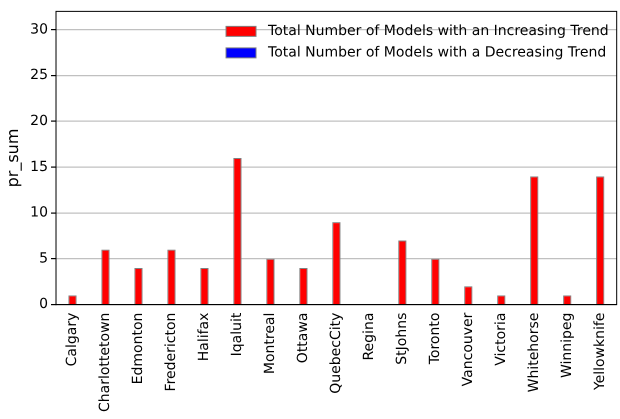 Image resolution: width=620 pixels, height=419 pixels. I want to click on x-tick-label: Edmonton, so click(138, 348).